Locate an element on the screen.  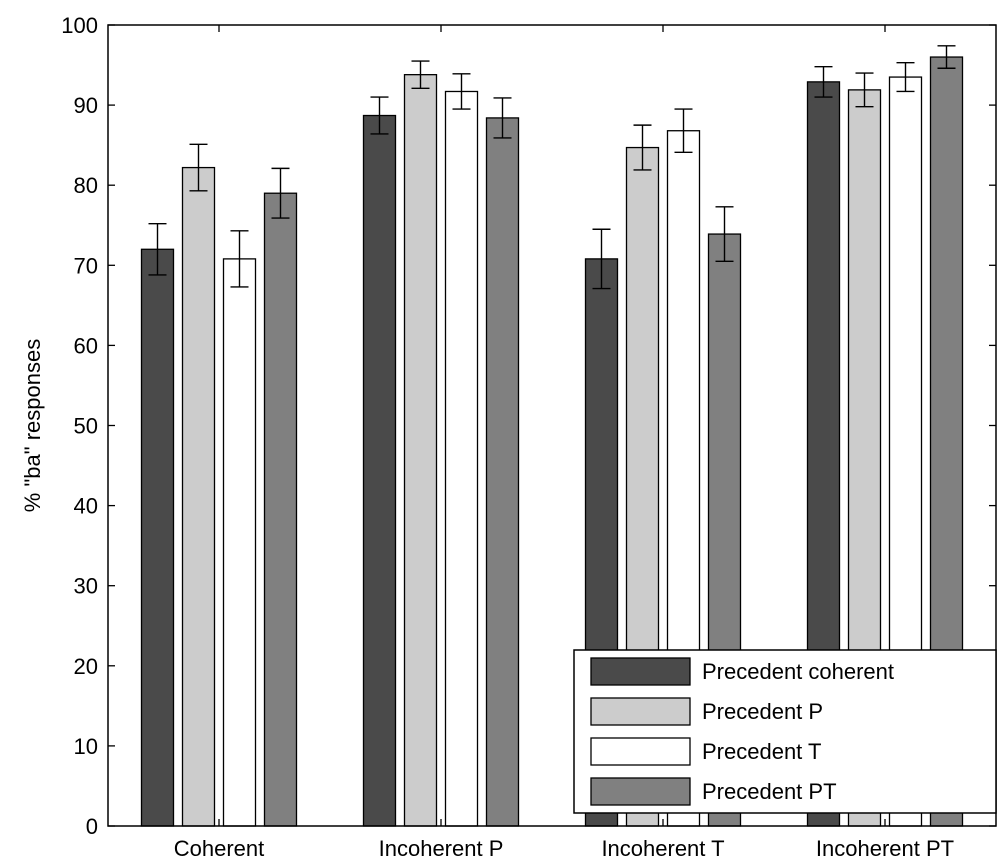
x-tick-label: Incoherent T is located at coordinates (662, 848).